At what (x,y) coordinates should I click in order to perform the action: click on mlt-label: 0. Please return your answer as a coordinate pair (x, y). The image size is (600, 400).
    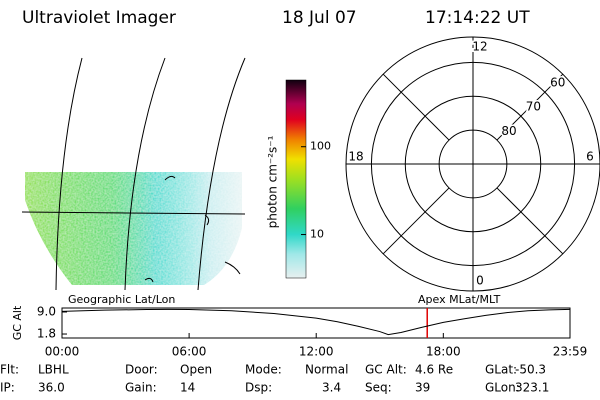
    Looking at the image, I should click on (480, 281).